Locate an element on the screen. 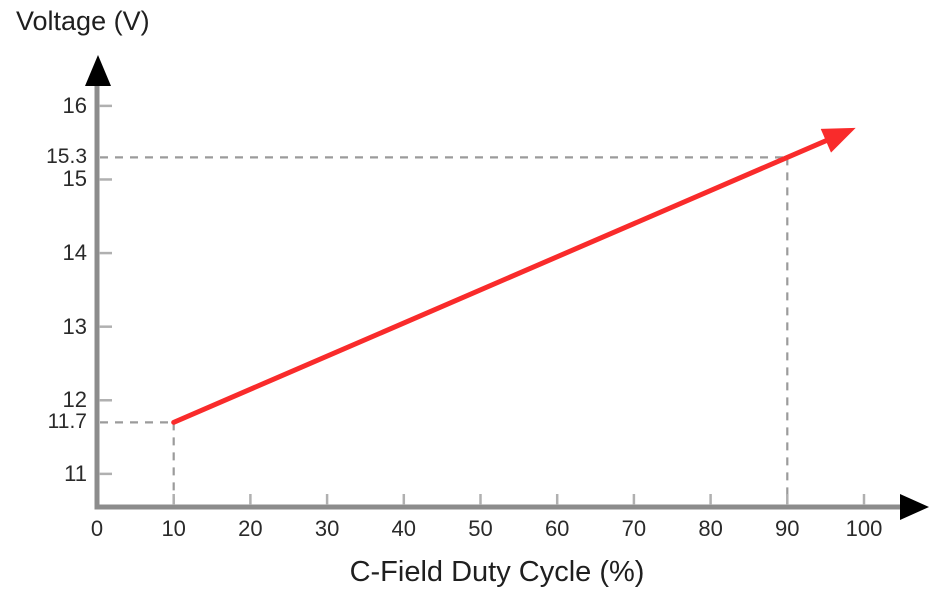  x-tick-label-20: 20 is located at coordinates (250, 528).